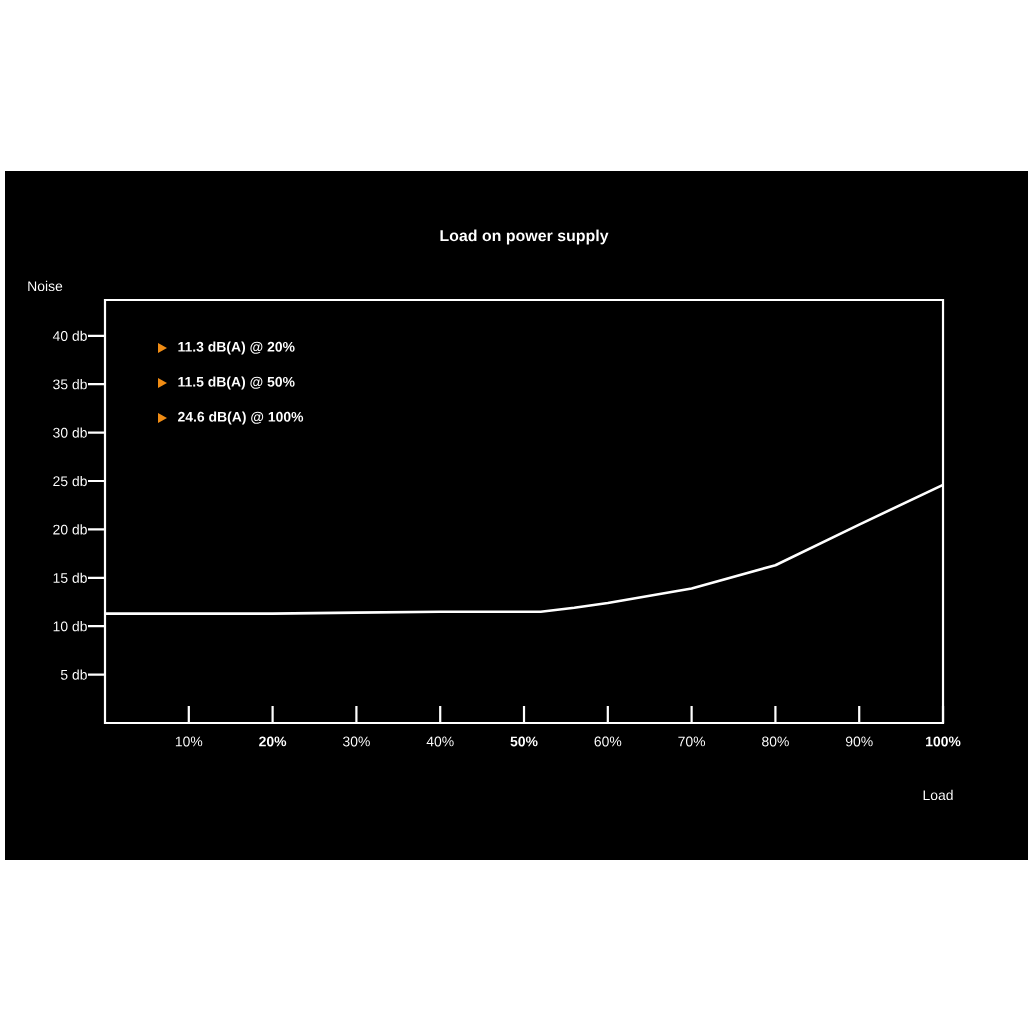 Image resolution: width=1033 pixels, height=1033 pixels. Describe the element at coordinates (608, 741) in the screenshot. I see `x-tick-label: 60%` at that location.